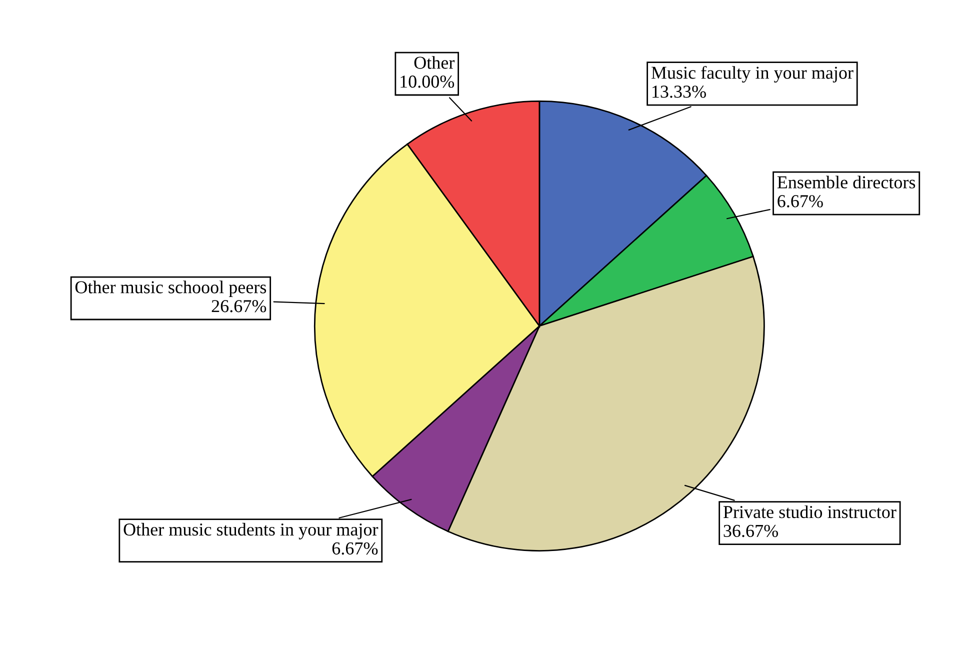 Image resolution: width=953 pixels, height=652 pixels. Describe the element at coordinates (434, 62) in the screenshot. I see `slice-label: Other` at that location.